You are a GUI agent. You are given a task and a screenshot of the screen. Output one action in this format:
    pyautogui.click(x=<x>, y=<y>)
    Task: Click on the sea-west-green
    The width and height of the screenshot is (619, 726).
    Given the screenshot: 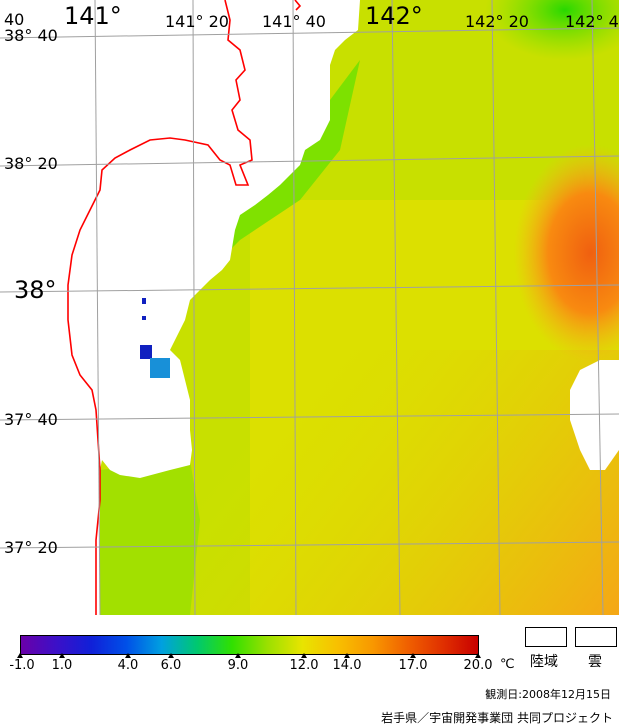 What is the action you would take?
    pyautogui.click(x=150, y=537)
    